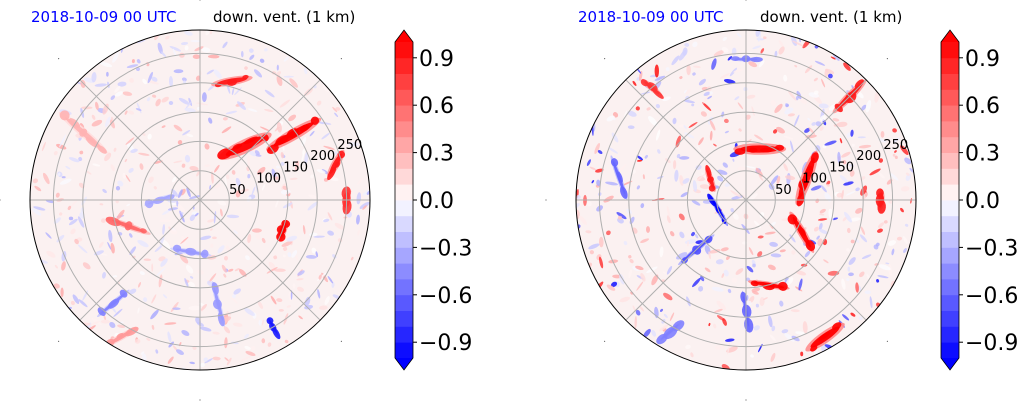 This screenshot has width=1036, height=401. Describe the element at coordinates (237, 190) in the screenshot. I see `radial-tick-label: 50` at that location.